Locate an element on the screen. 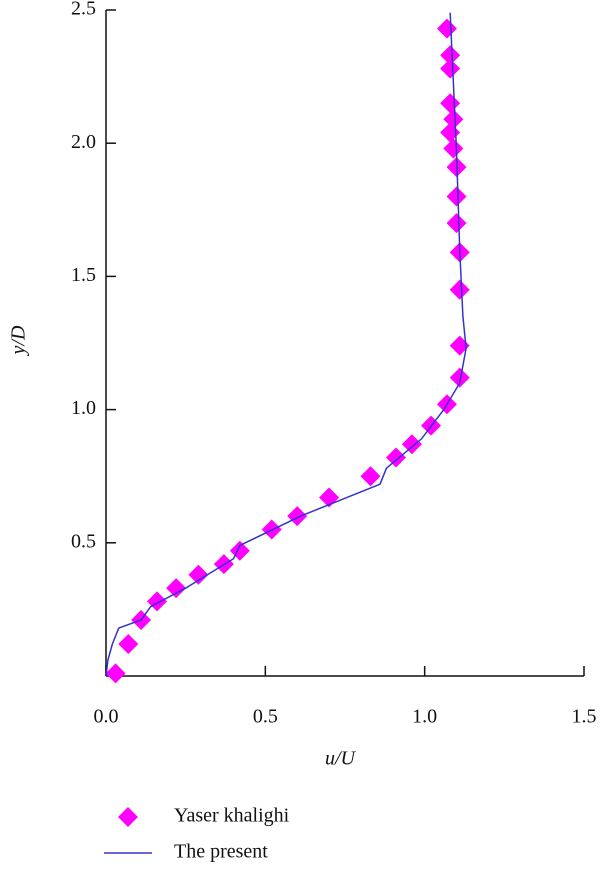 This screenshot has width=600, height=869. y-tick-label: 2.0 is located at coordinates (83, 142).